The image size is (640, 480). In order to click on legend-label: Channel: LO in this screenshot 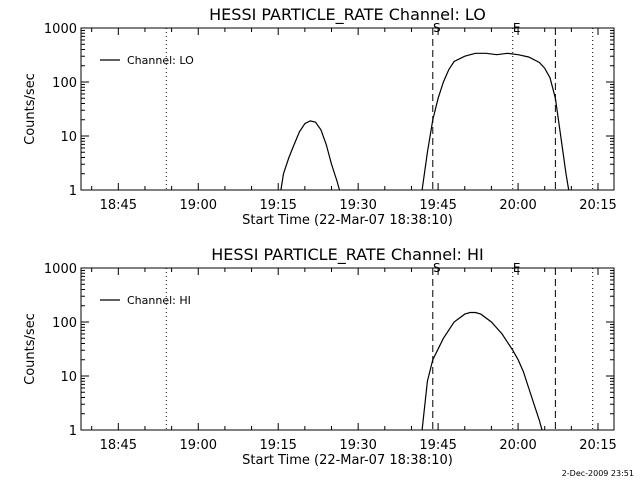, I will do `click(160, 60)`.